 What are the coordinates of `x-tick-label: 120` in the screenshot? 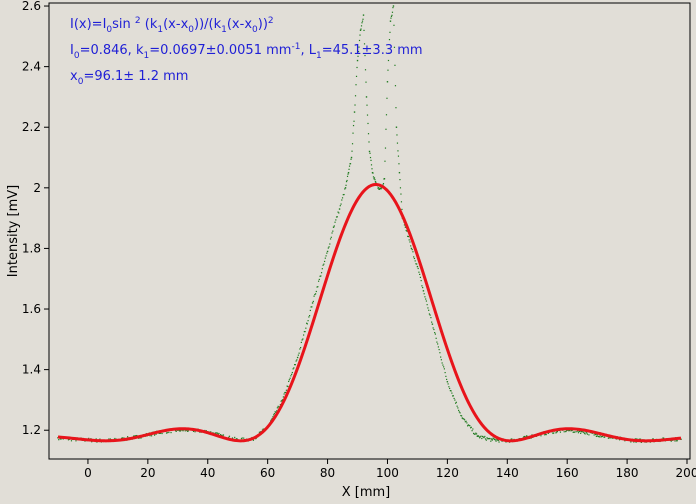 It's located at (447, 473).